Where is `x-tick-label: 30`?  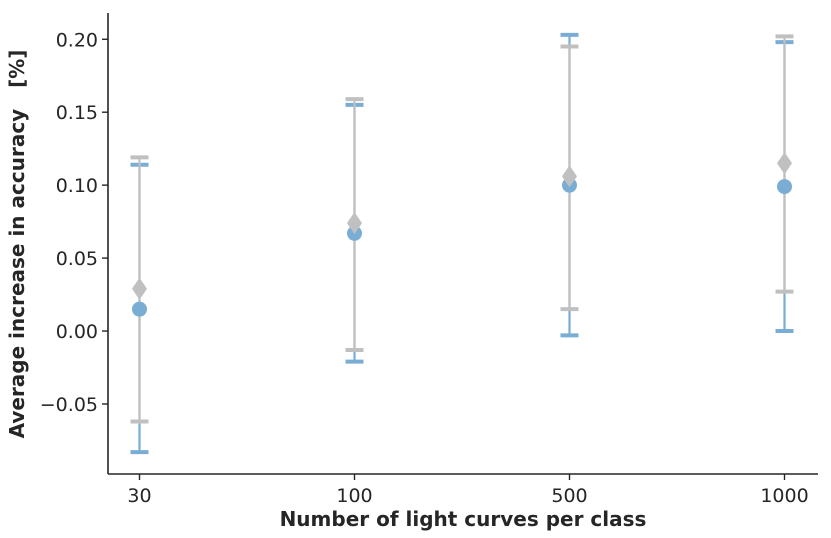 x-tick-label: 30 is located at coordinates (139, 496).